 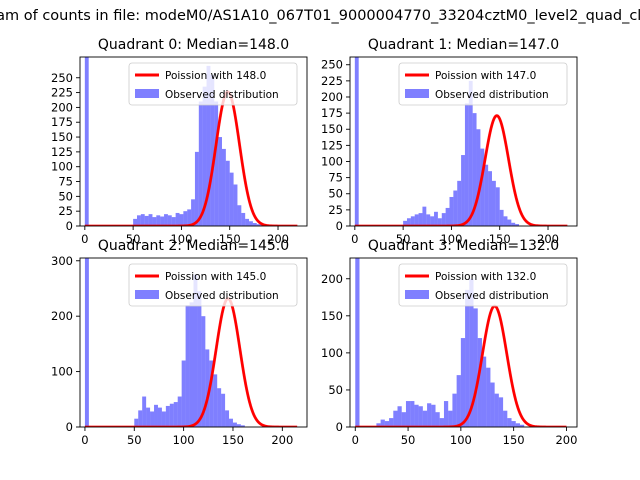 What do you see at coordinates (215, 277) in the screenshot?
I see `legend-poisson-label: Poission with 145.0` at bounding box center [215, 277].